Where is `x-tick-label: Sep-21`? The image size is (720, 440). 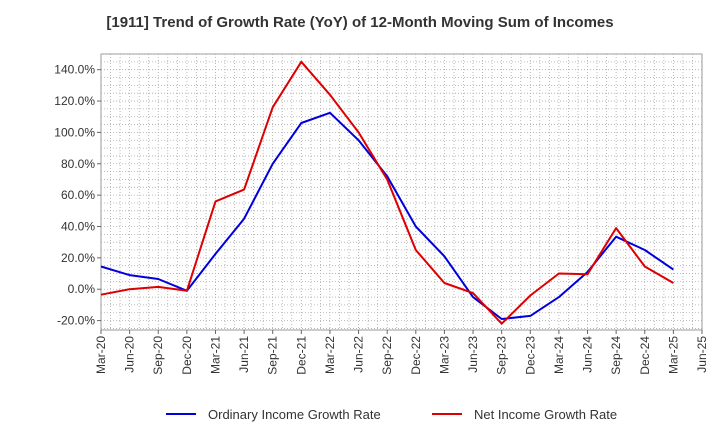 x-tick-label: Sep-21 is located at coordinates (273, 355).